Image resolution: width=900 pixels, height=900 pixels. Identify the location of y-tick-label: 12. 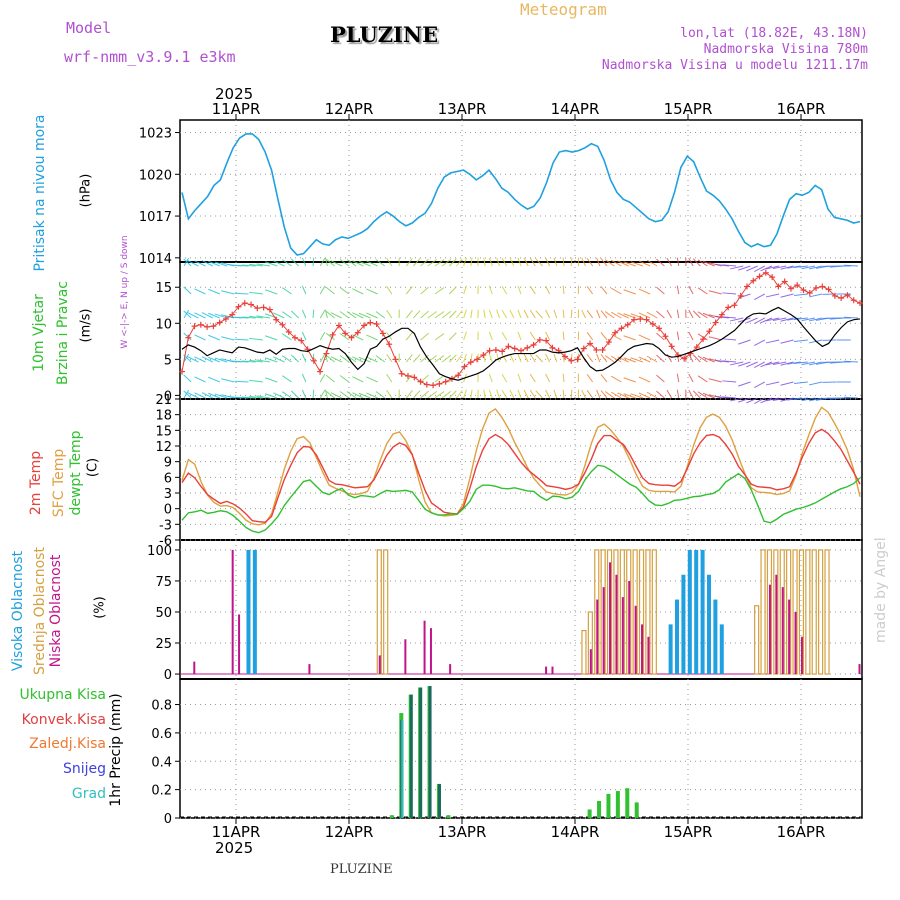
(163, 447).